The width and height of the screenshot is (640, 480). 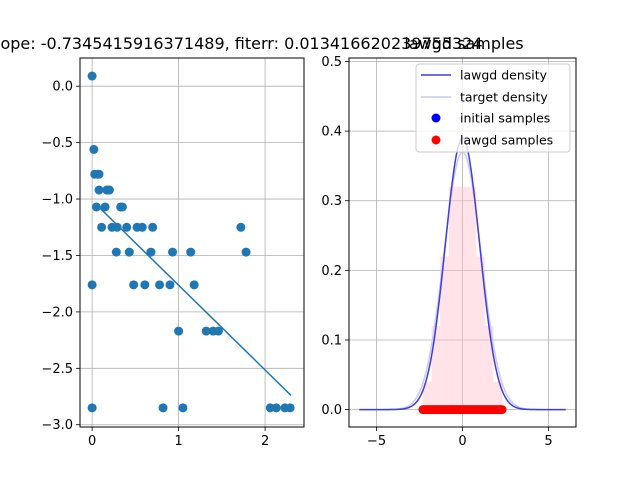 I want to click on right-ytick-label: 0.5, so click(x=331, y=62).